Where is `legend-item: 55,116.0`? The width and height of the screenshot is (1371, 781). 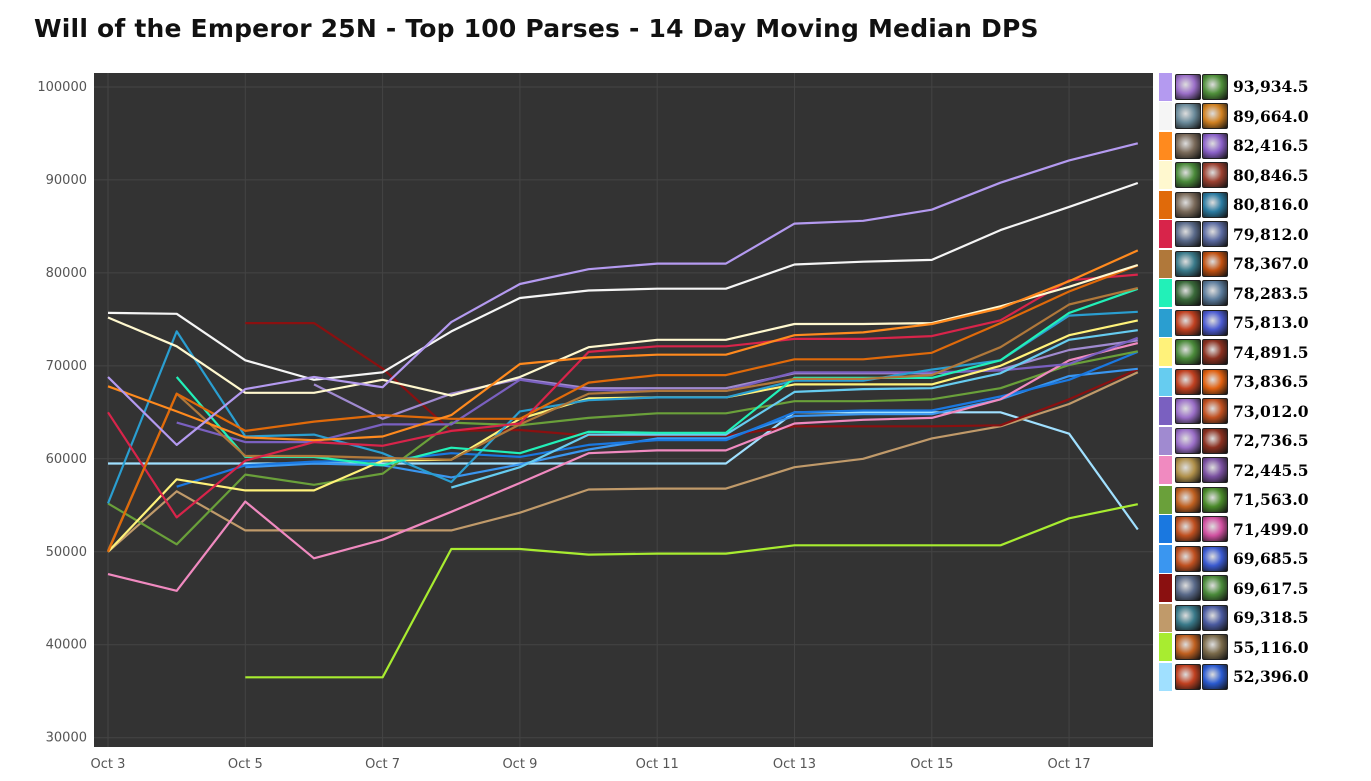
legend-item: 55,116.0 is located at coordinates (1264, 648).